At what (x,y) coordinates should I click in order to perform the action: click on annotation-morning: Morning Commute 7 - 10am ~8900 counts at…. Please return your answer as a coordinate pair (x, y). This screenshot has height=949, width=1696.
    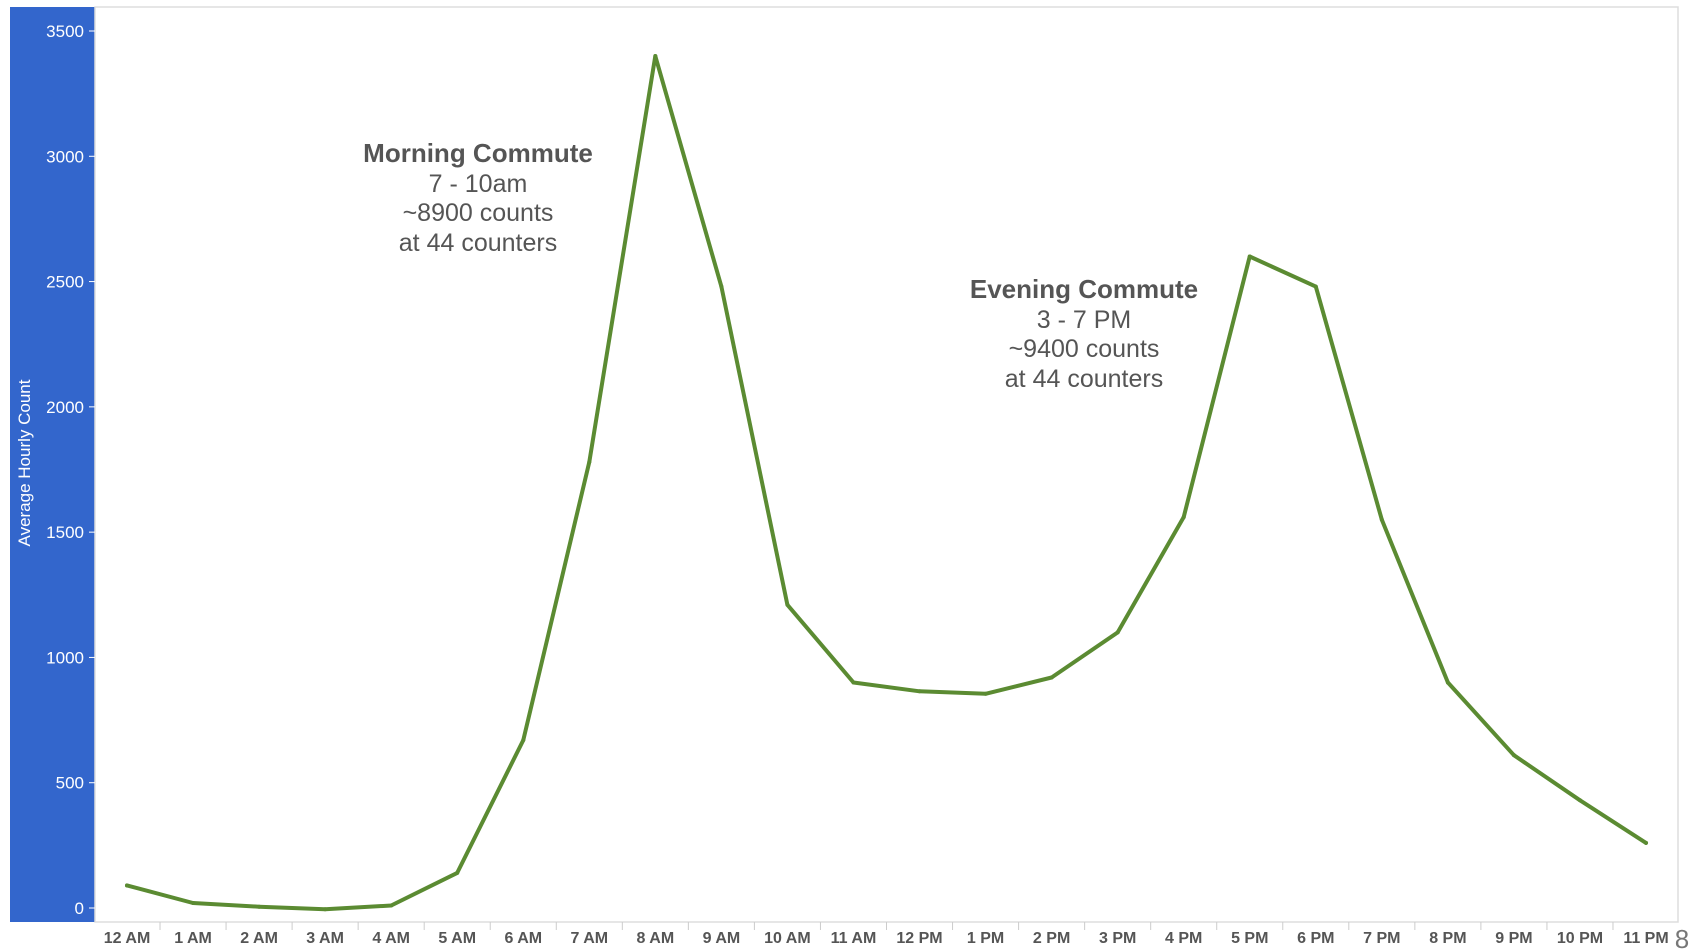
    Looking at the image, I should click on (478, 197).